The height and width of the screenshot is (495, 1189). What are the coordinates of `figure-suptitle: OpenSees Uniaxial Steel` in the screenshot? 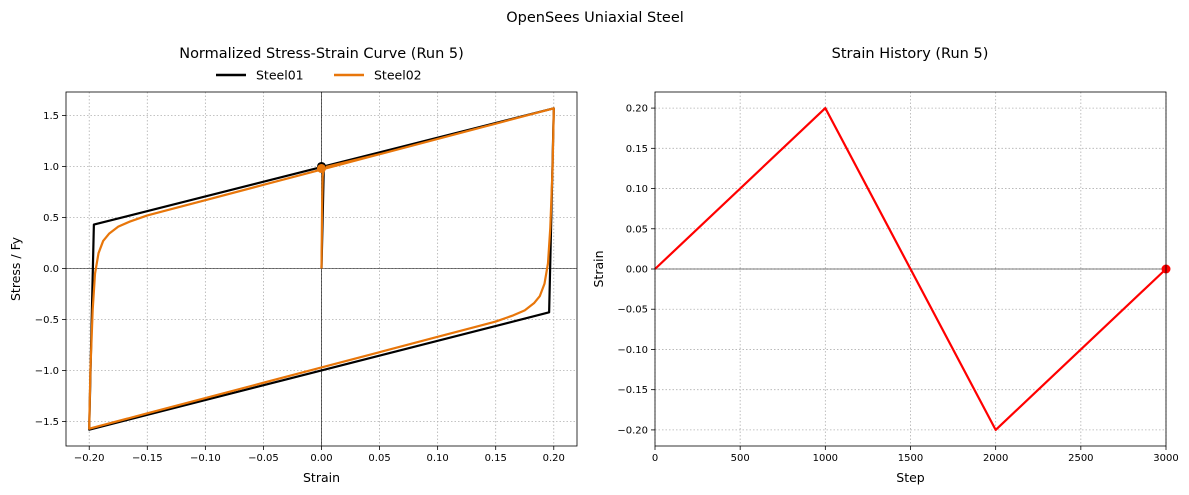 It's located at (595, 18).